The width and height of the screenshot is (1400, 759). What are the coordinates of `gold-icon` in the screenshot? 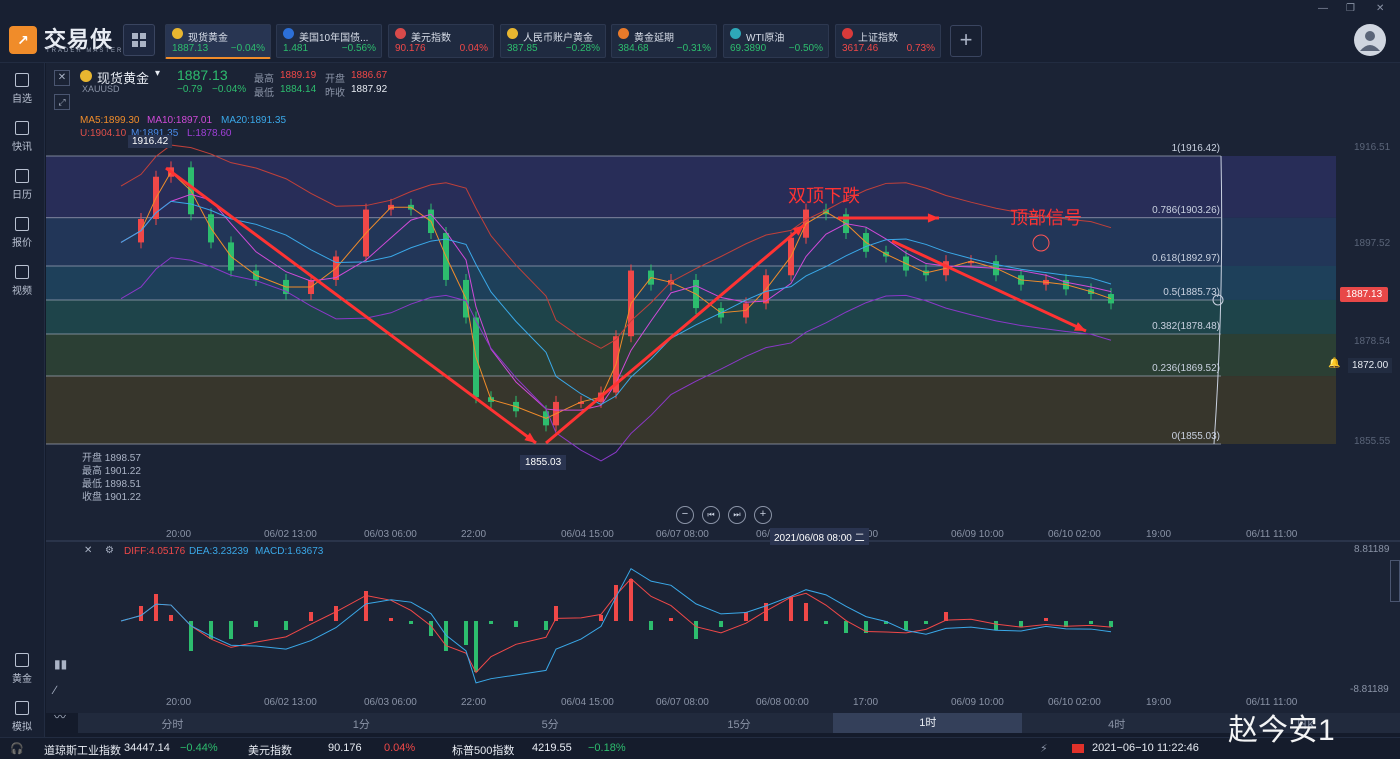 It's located at (623, 33).